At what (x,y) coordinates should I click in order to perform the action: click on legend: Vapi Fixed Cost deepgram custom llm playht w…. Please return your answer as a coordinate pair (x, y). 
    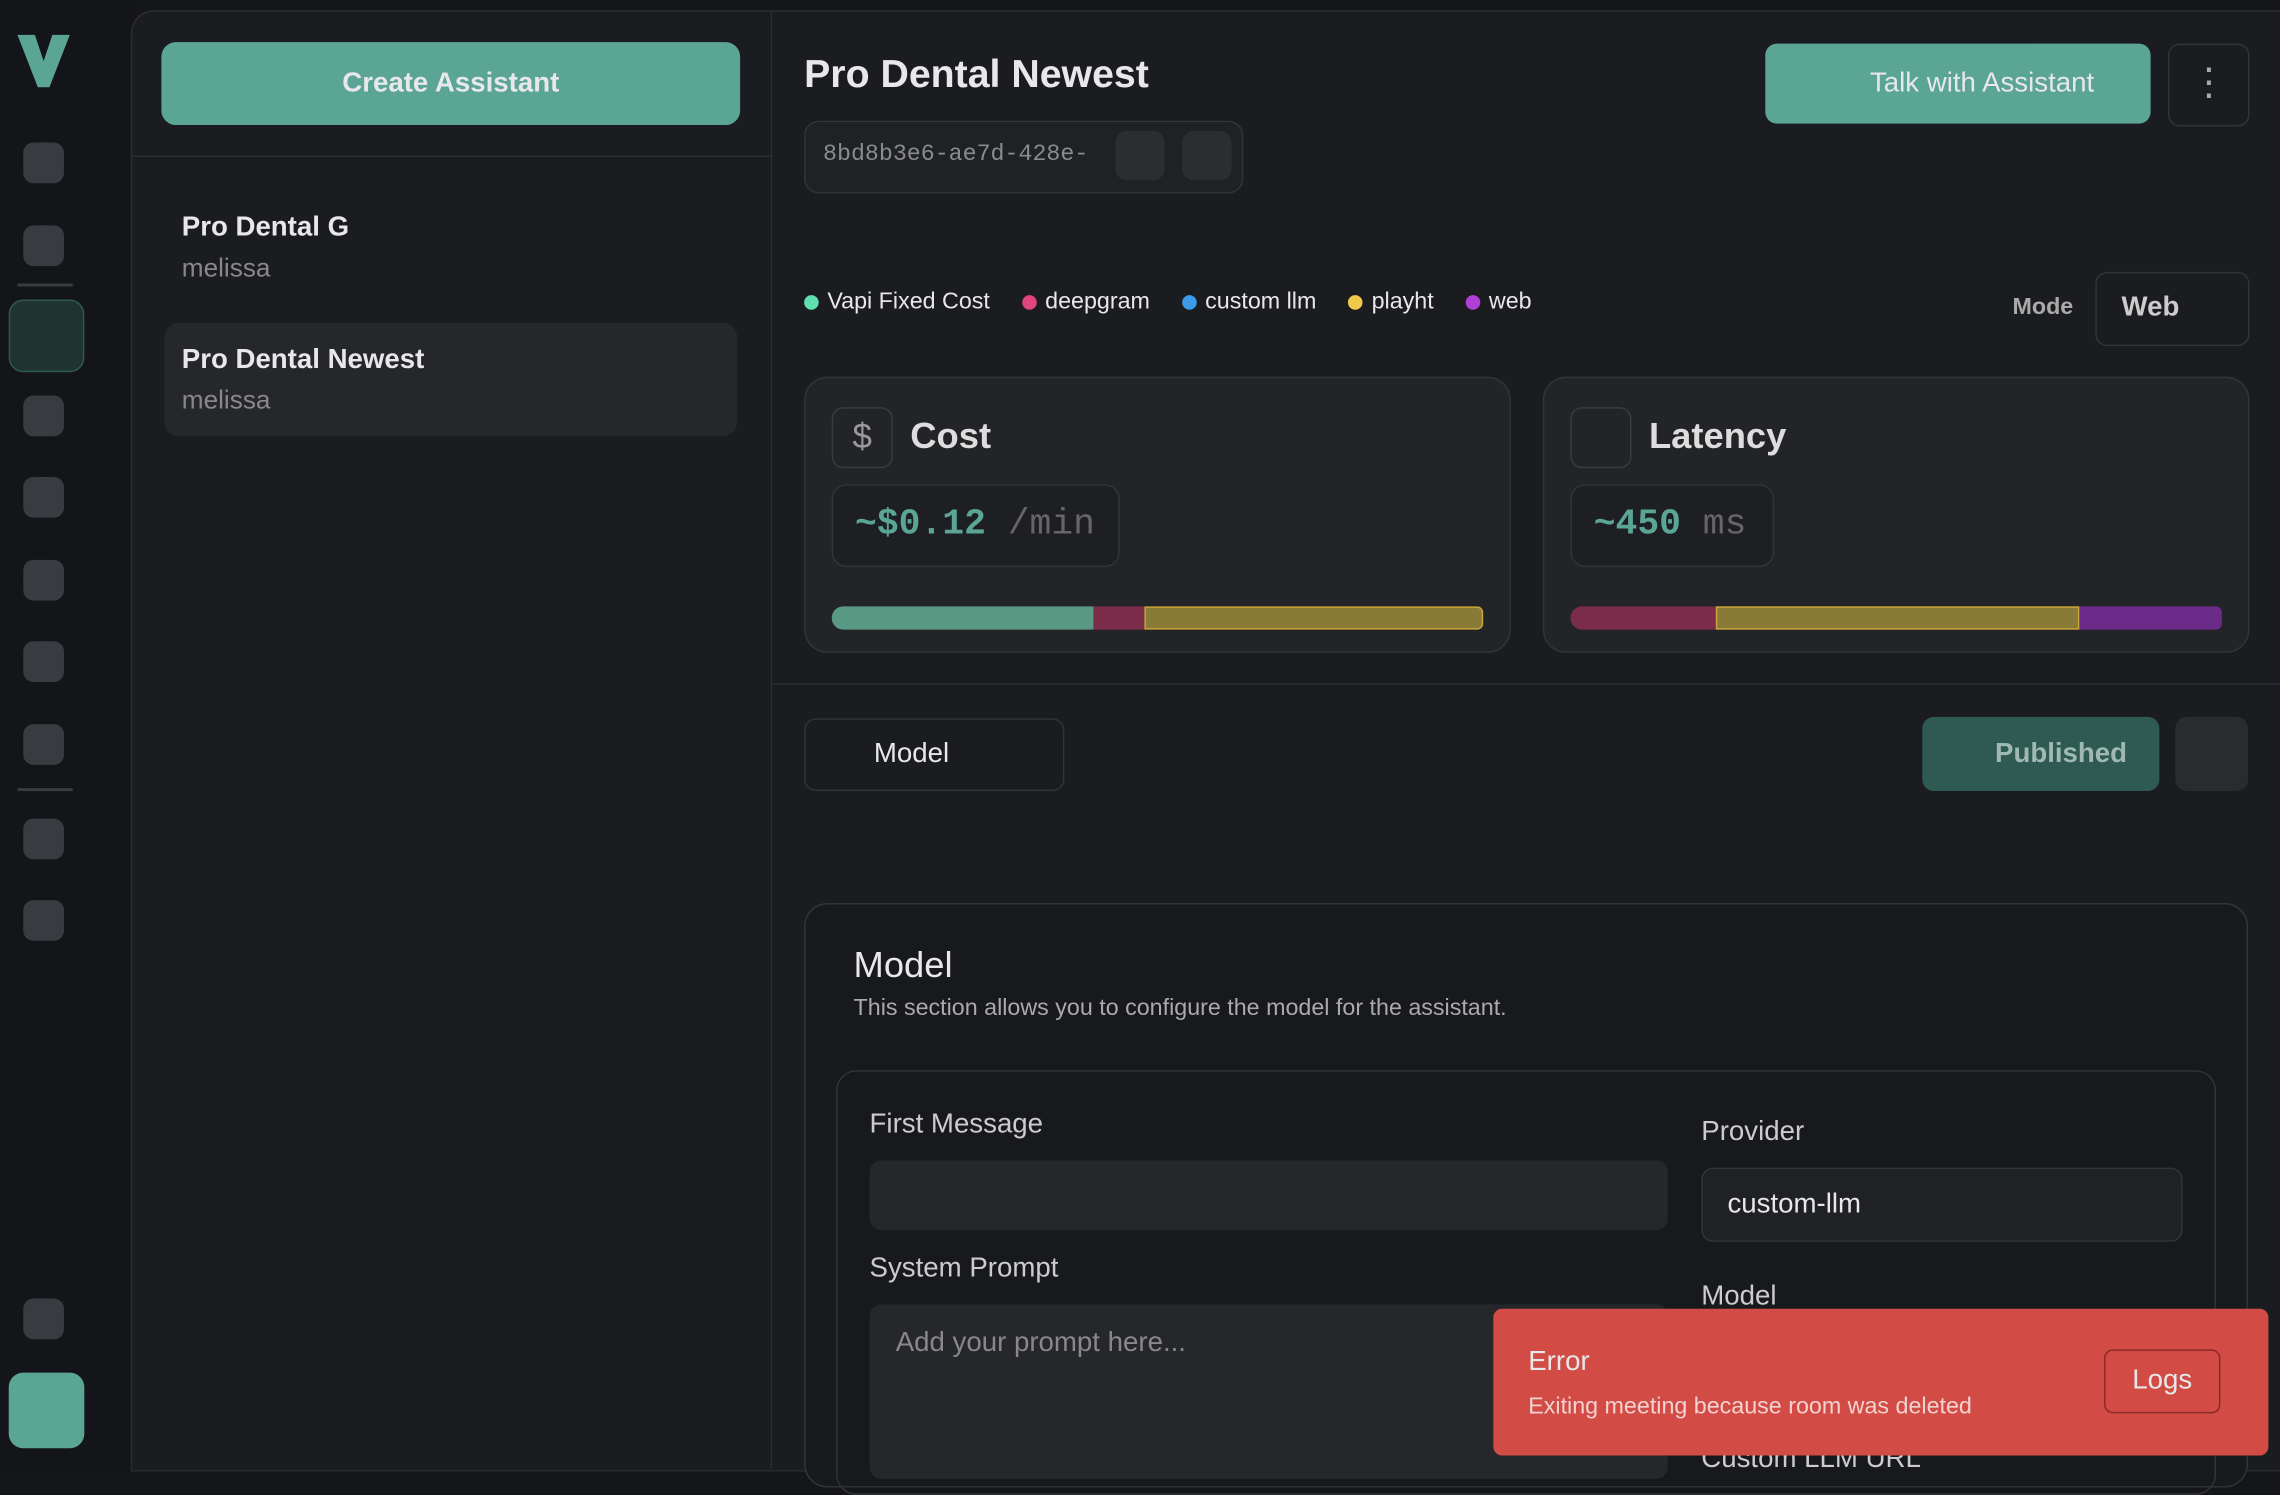
    Looking at the image, I should click on (1168, 302).